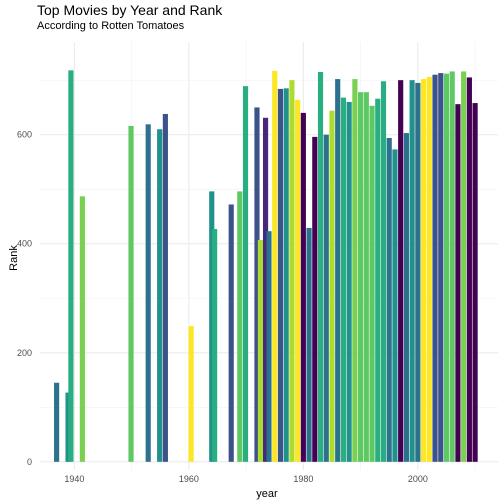 The width and height of the screenshot is (504, 504). What do you see at coordinates (189, 479) in the screenshot?
I see `x-tick-label: 1960` at bounding box center [189, 479].